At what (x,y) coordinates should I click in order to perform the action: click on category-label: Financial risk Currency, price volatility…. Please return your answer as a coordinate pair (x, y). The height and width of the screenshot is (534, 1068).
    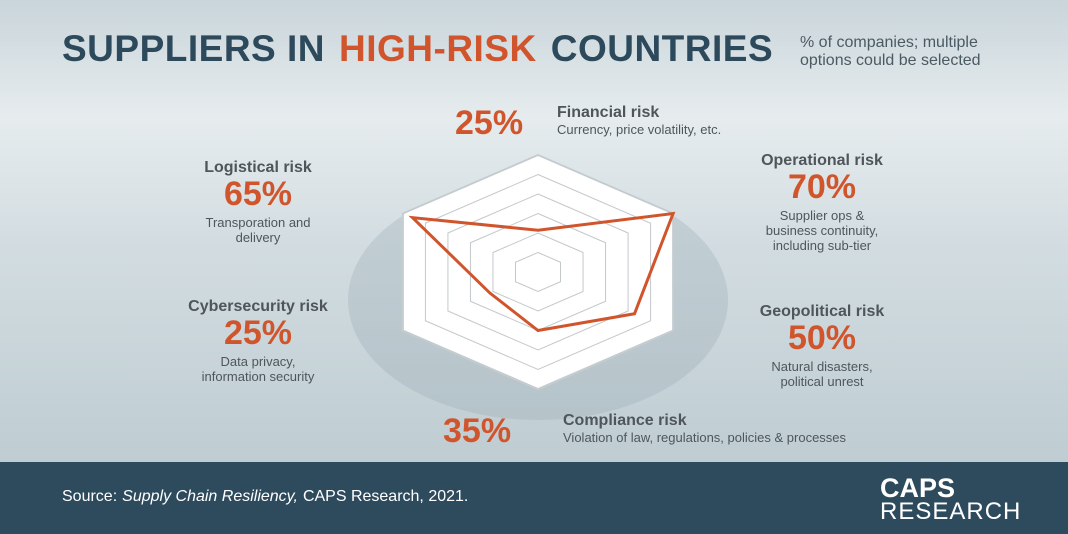
    Looking at the image, I should click on (639, 120).